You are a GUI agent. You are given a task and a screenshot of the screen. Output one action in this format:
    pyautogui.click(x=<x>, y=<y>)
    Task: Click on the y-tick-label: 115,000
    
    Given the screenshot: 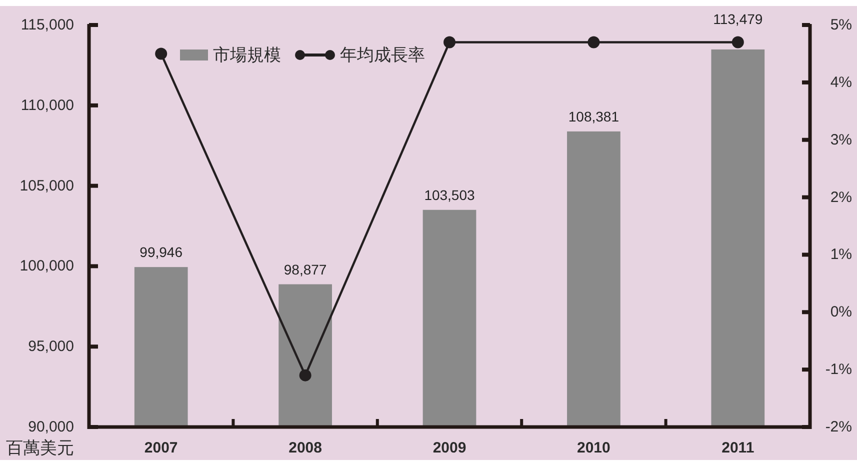 What is the action you would take?
    pyautogui.click(x=47, y=25)
    